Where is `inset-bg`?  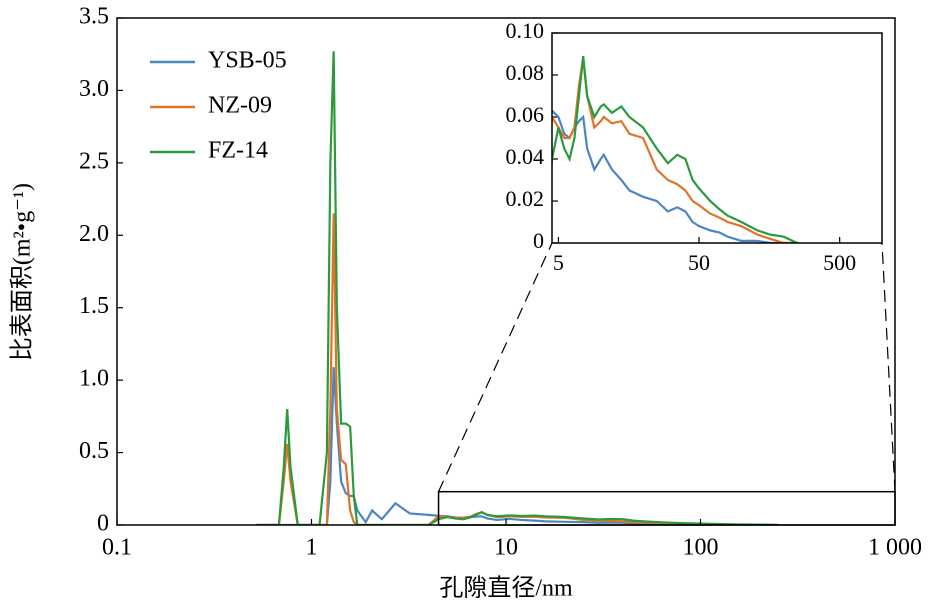 inset-bg is located at coordinates (717, 138).